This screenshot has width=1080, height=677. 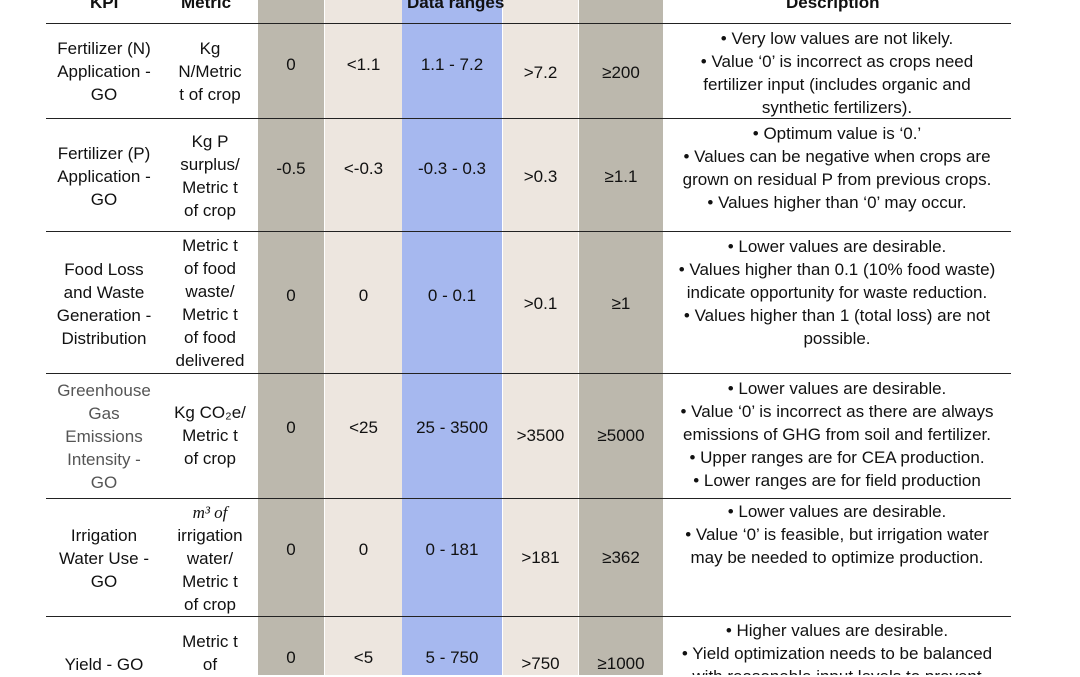 I want to click on range-high: >0.1, so click(x=540, y=303).